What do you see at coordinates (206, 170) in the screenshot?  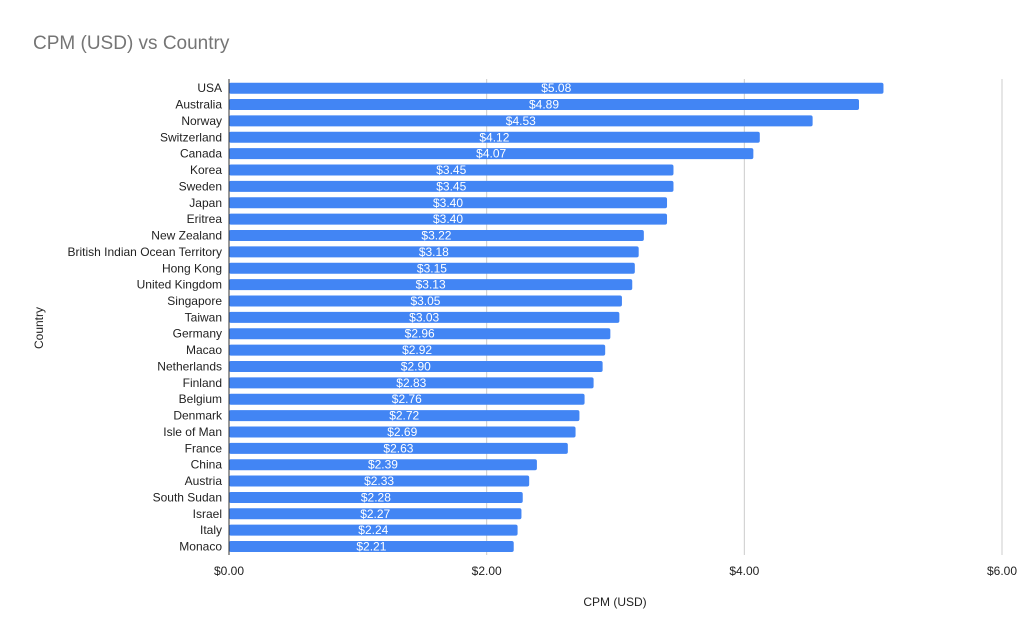 I see `category-label: Korea` at bounding box center [206, 170].